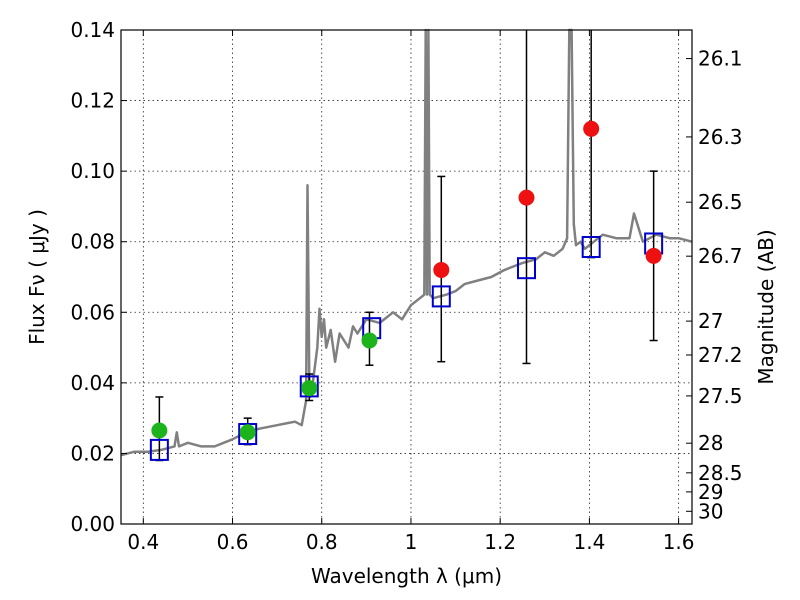 Image resolution: width=800 pixels, height=600 pixels. Describe the element at coordinates (92, 30) in the screenshot. I see `y-tick-label: 0.14` at that location.